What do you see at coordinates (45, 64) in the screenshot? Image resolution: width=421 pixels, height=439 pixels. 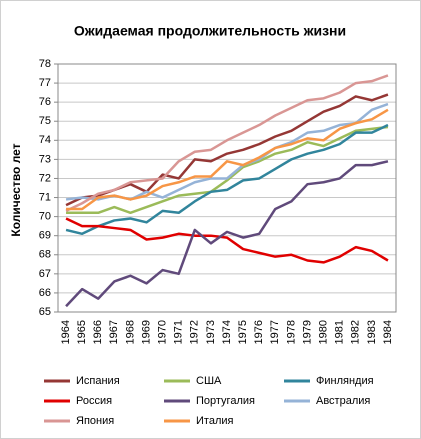 I see `y-tick-label: 78` at bounding box center [45, 64].